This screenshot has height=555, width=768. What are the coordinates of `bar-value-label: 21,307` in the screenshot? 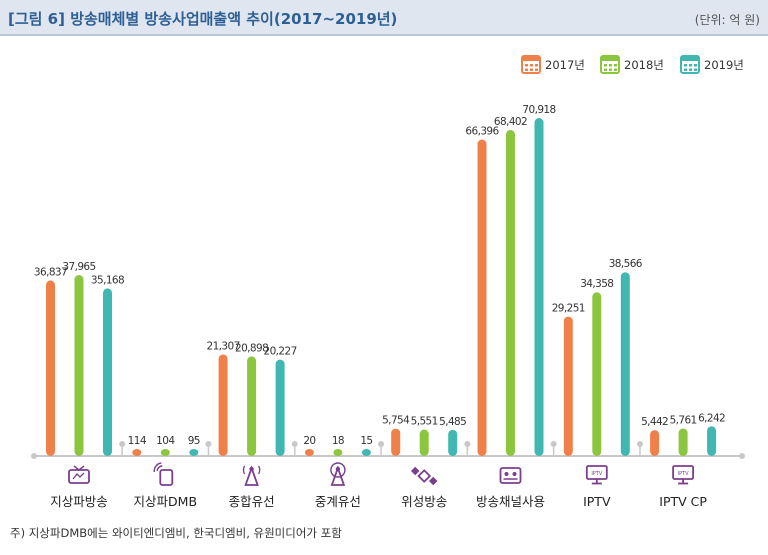 It's located at (223, 346).